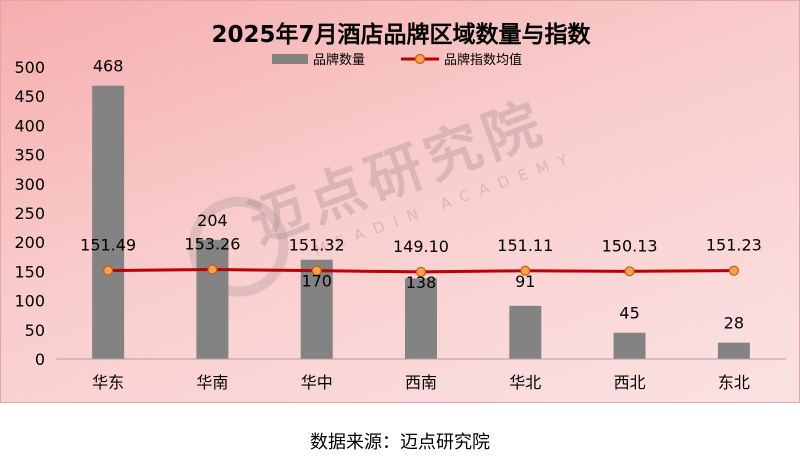 Image resolution: width=800 pixels, height=464 pixels. I want to click on bar-value-label-2: 170, so click(316, 281).